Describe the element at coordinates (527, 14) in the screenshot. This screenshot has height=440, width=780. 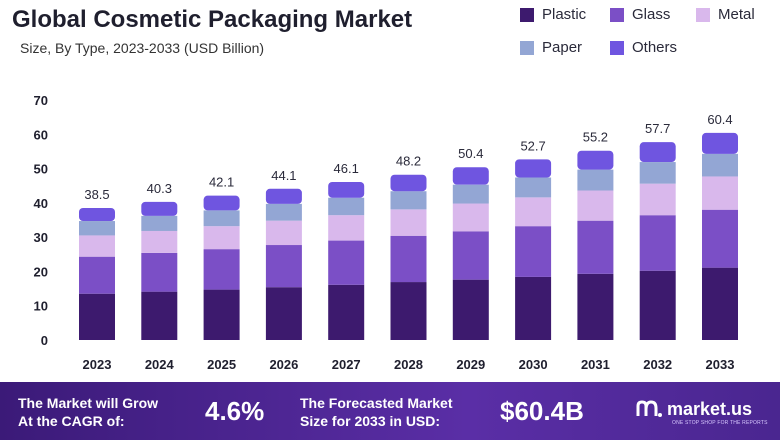
I see `legend-swatch-plastic` at that location.